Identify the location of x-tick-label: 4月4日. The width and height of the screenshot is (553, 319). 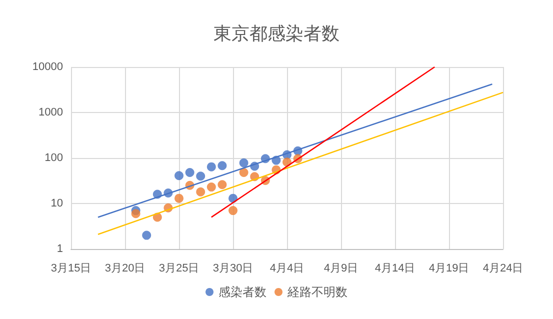
(287, 268).